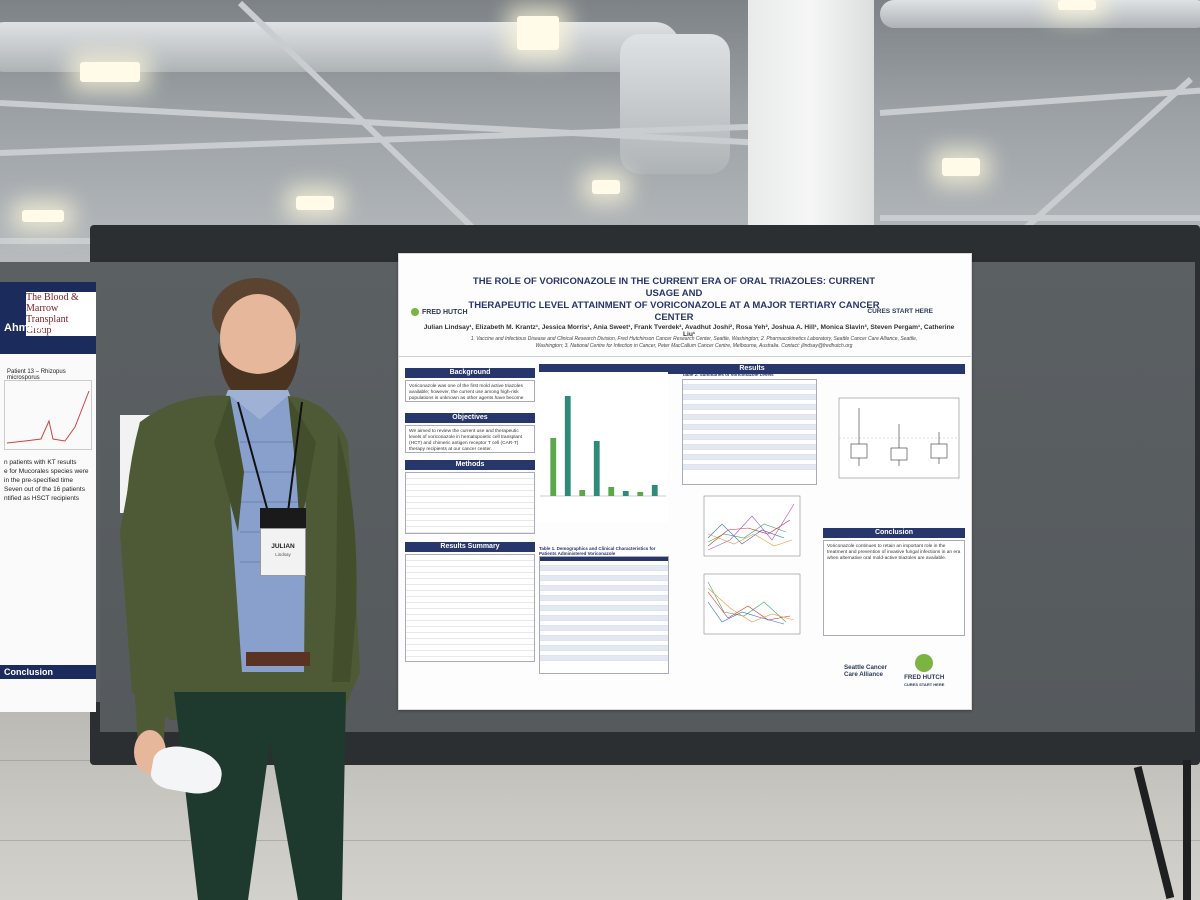 This screenshot has height=900, width=1200. What do you see at coordinates (470, 547) in the screenshot?
I see `results-summary-heading: Results Summary` at bounding box center [470, 547].